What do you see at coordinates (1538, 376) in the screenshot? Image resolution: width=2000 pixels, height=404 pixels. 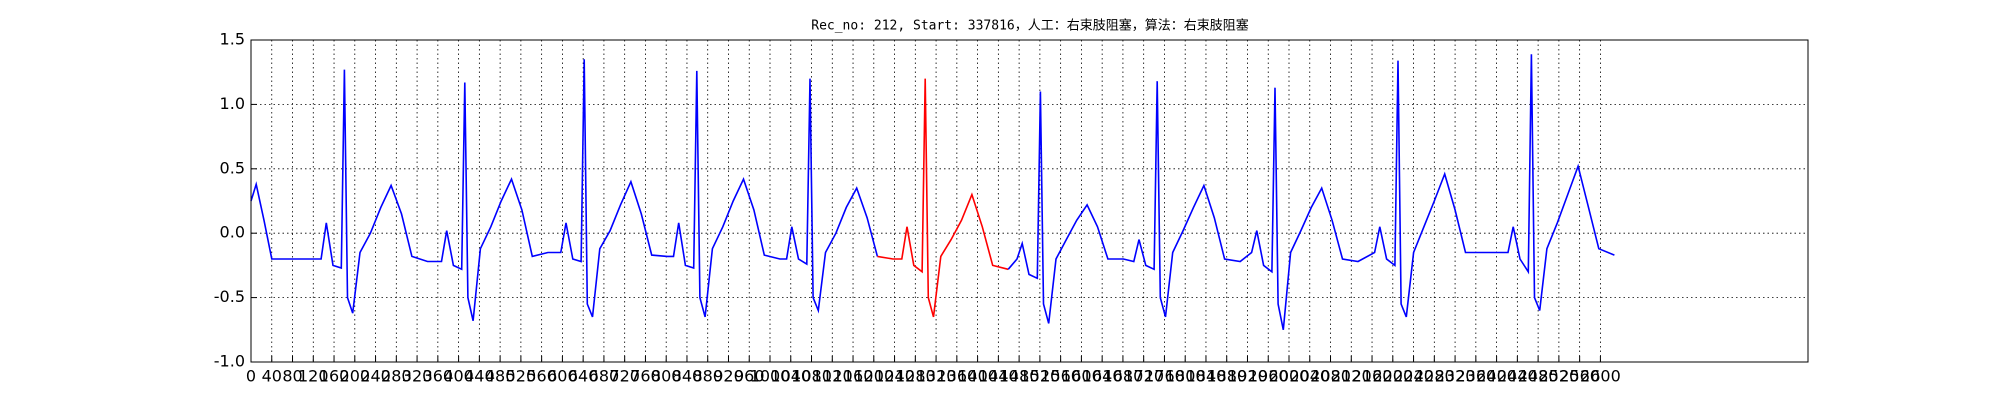 I see `x-tick-label: 2480` at bounding box center [1538, 376].